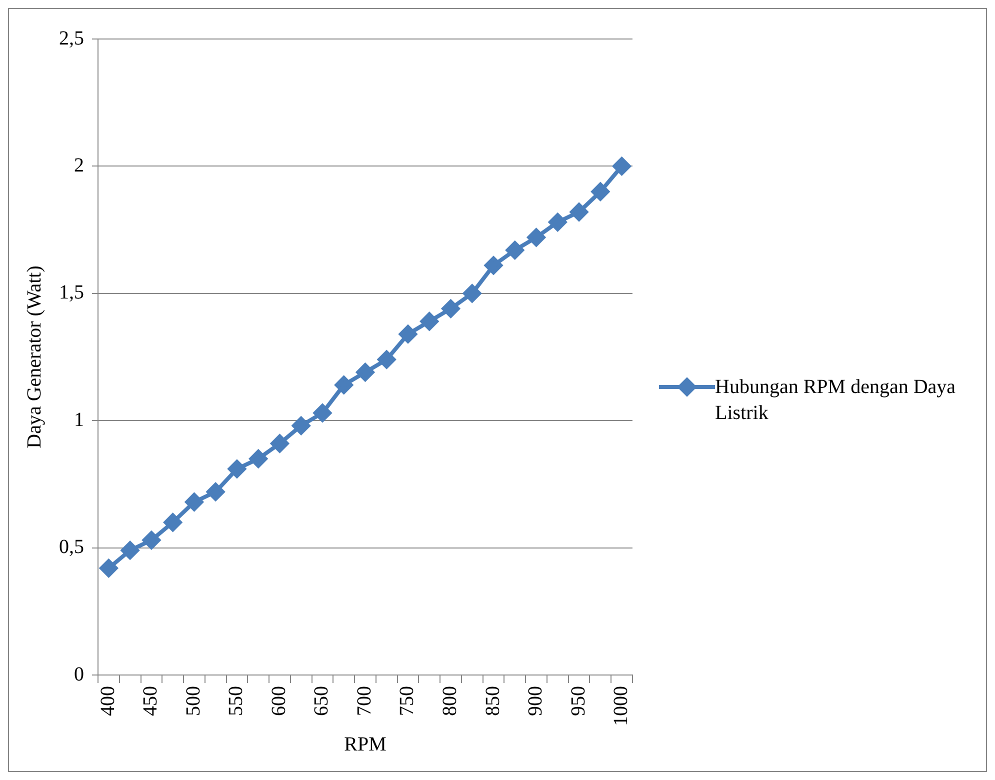 Image resolution: width=995 pixels, height=780 pixels. Describe the element at coordinates (279, 701) in the screenshot. I see `x-tick-label: 600` at that location.